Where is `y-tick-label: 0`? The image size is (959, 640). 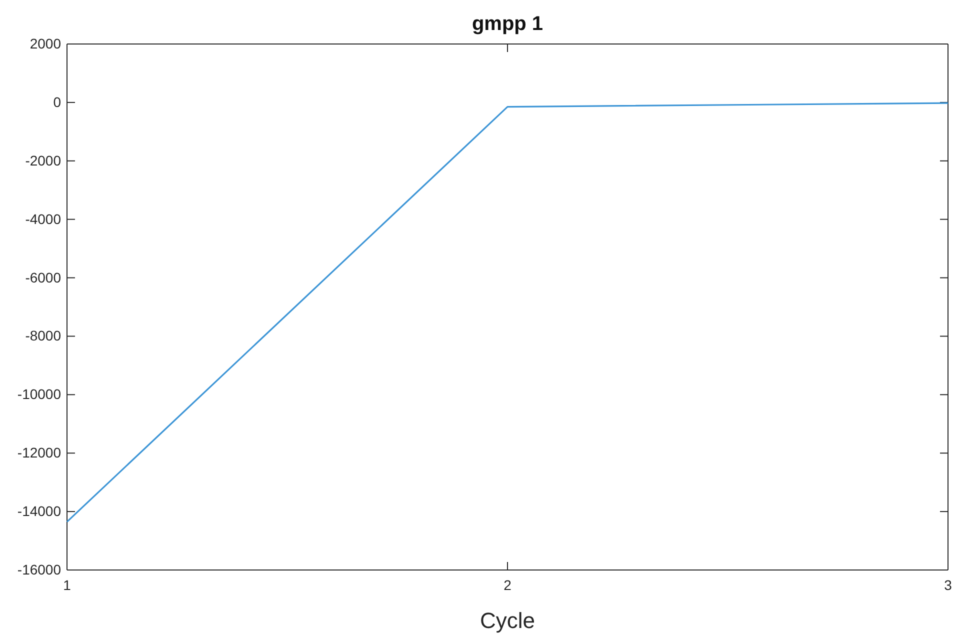 y-tick-label: 0 is located at coordinates (57, 102).